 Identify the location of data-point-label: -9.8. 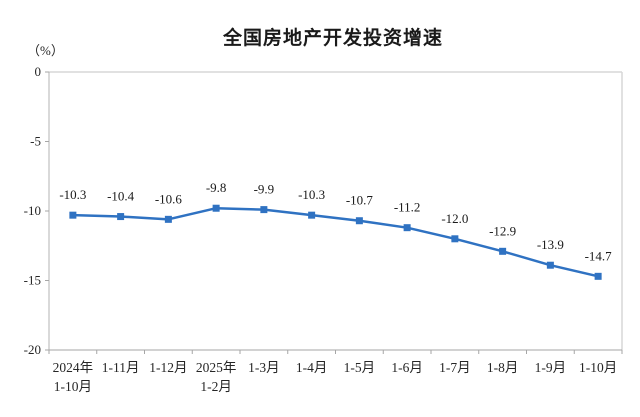
(216, 187).